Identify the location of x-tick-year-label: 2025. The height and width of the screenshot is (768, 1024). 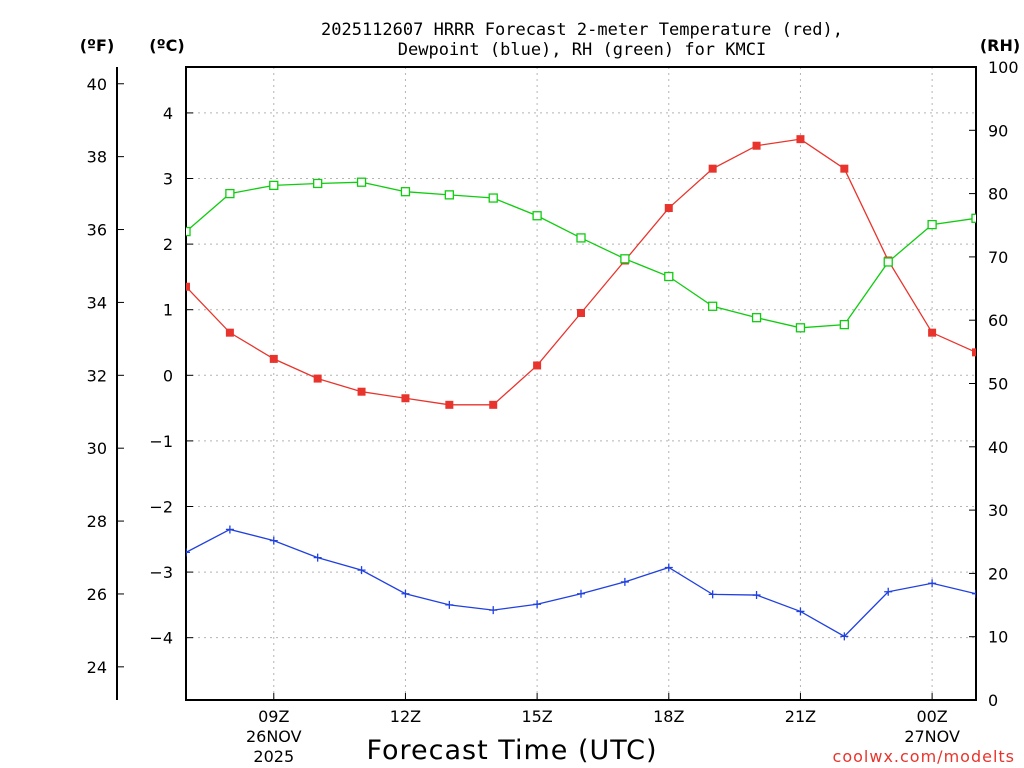
(273, 756).